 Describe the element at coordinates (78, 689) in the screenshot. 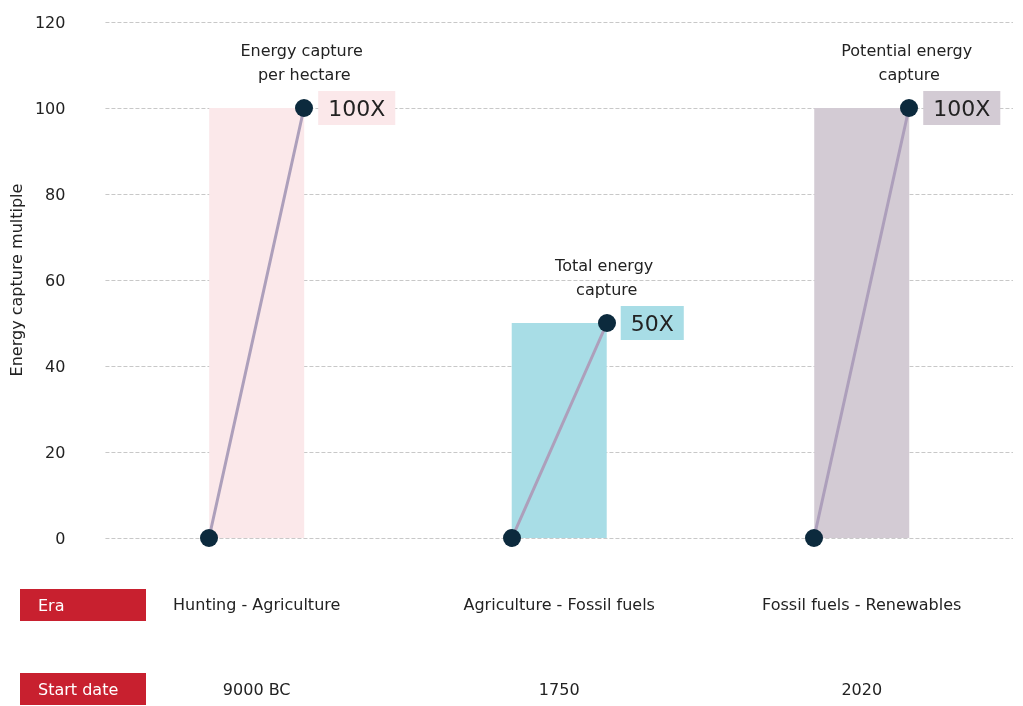

I see `text: Start date` at that location.